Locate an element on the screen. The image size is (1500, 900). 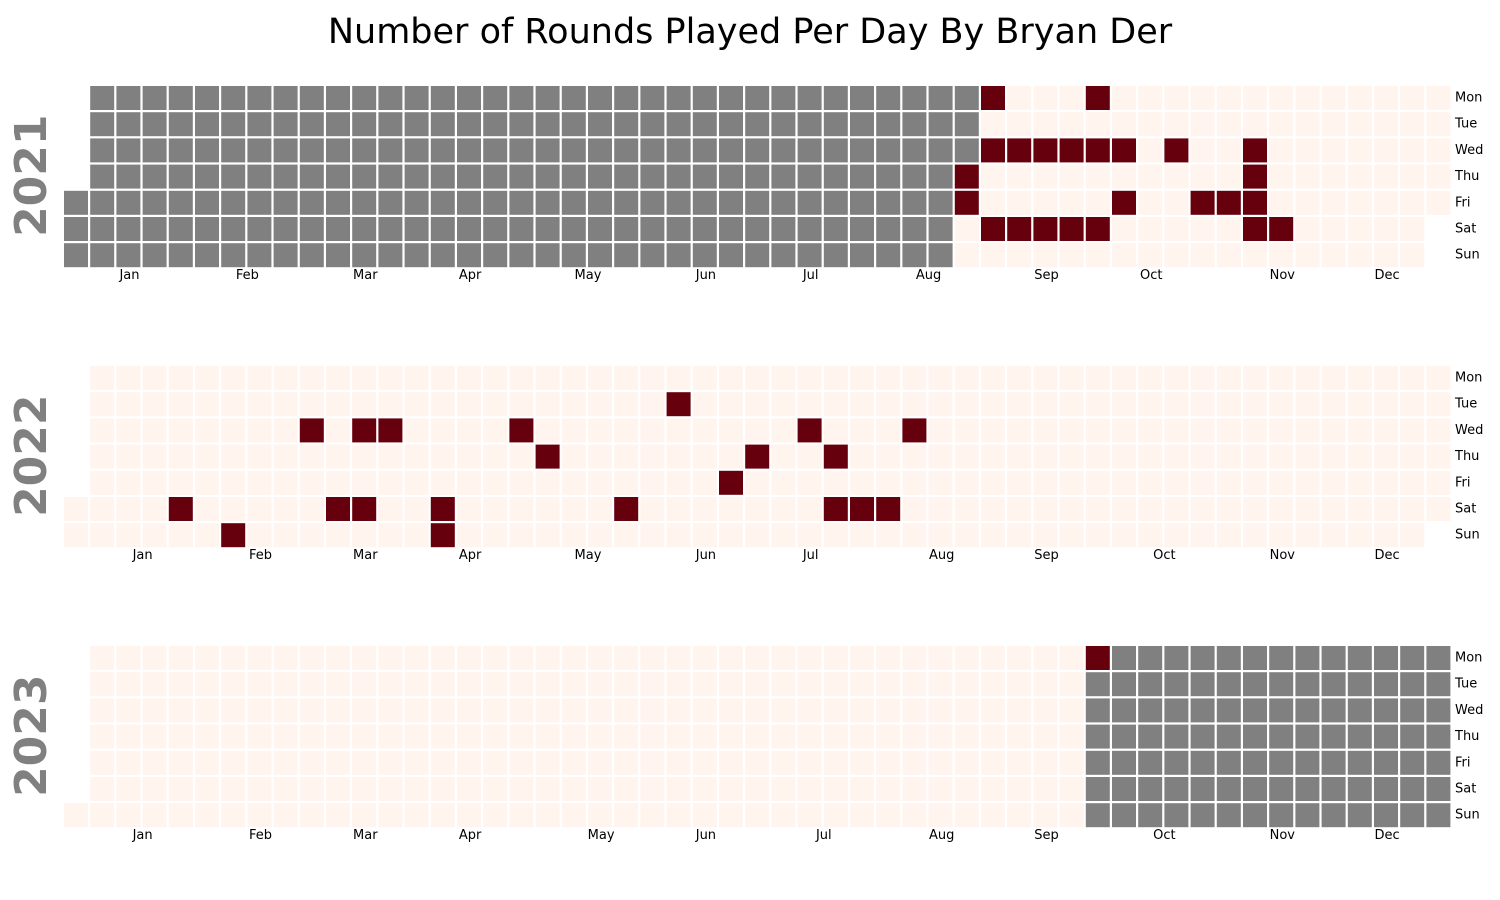
weekday-label: Mon is located at coordinates (1468, 98).